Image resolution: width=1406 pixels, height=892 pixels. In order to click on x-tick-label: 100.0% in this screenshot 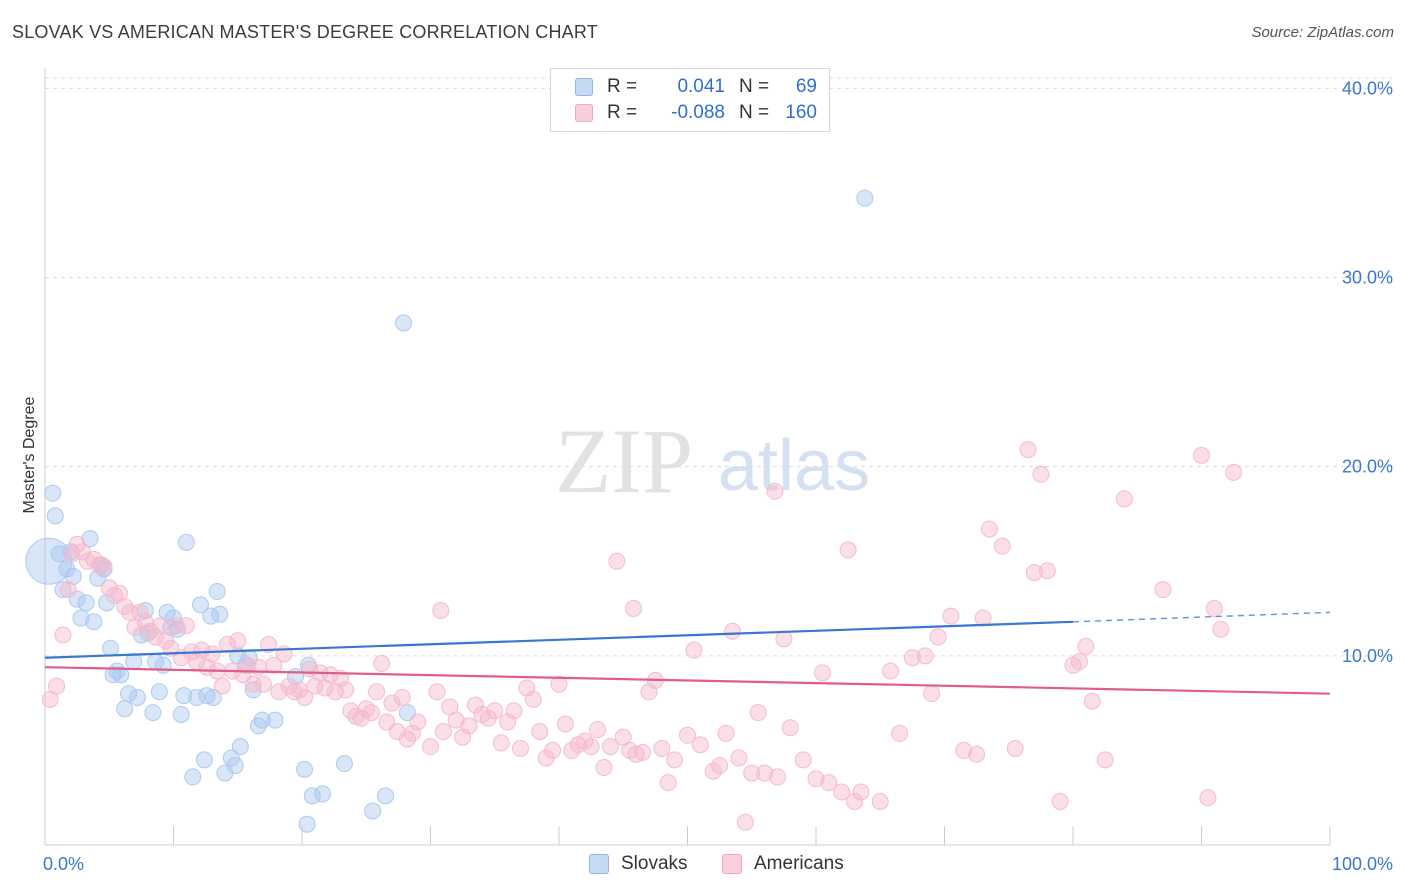, I will do `click(1362, 864)`.